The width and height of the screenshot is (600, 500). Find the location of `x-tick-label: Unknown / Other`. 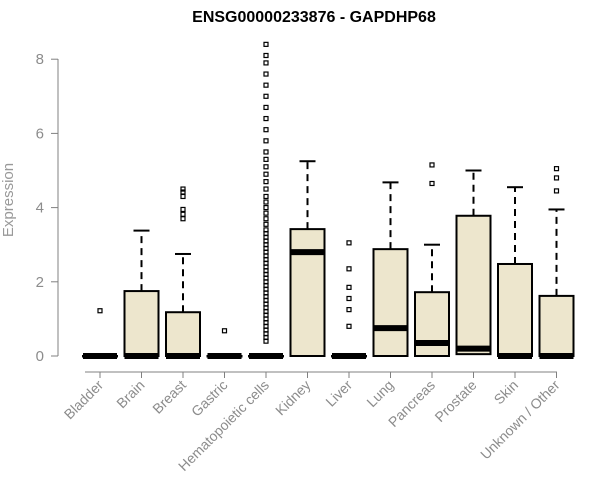

x-tick-label: Unknown / Other is located at coordinates (520, 420).